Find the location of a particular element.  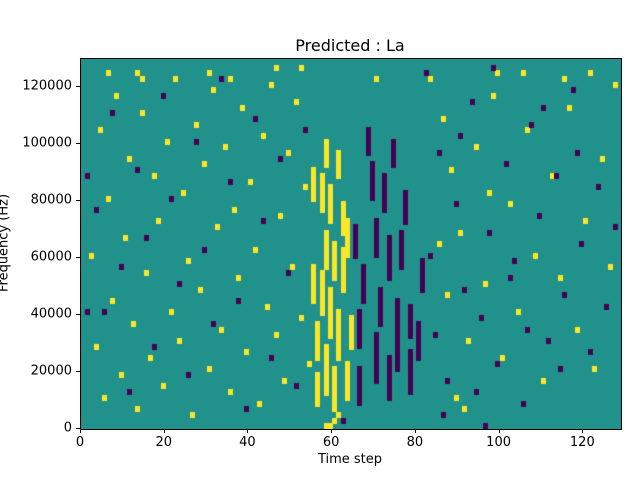

y-tick-label: 40000 is located at coordinates (51, 314).